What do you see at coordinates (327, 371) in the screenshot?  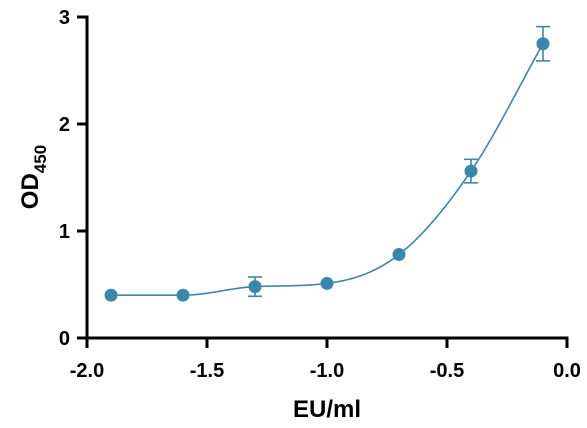 I see `x-tick-label: -1.0` at bounding box center [327, 371].